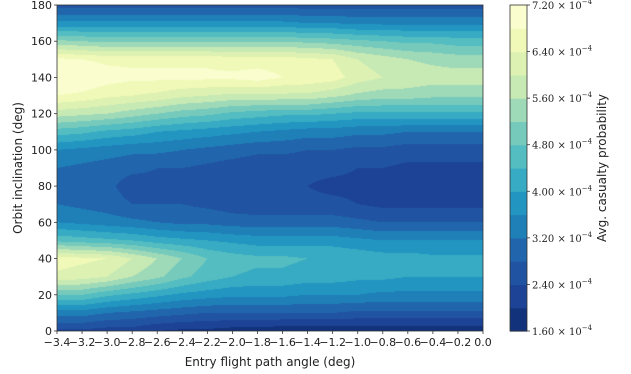 This screenshot has height=374, width=631. Describe the element at coordinates (433, 342) in the screenshot. I see `x-tick-label: −0.4` at that location.